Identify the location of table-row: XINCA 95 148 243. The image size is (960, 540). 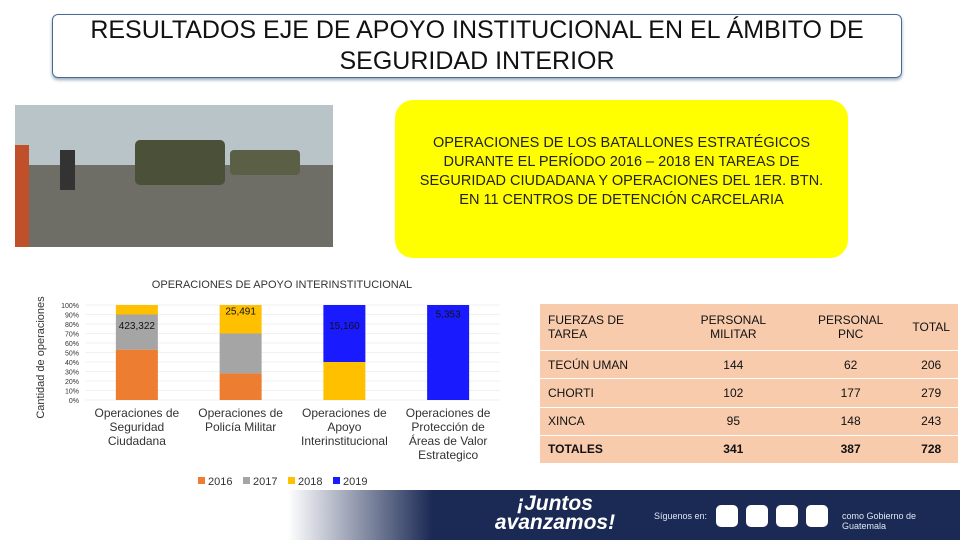
(749, 421).